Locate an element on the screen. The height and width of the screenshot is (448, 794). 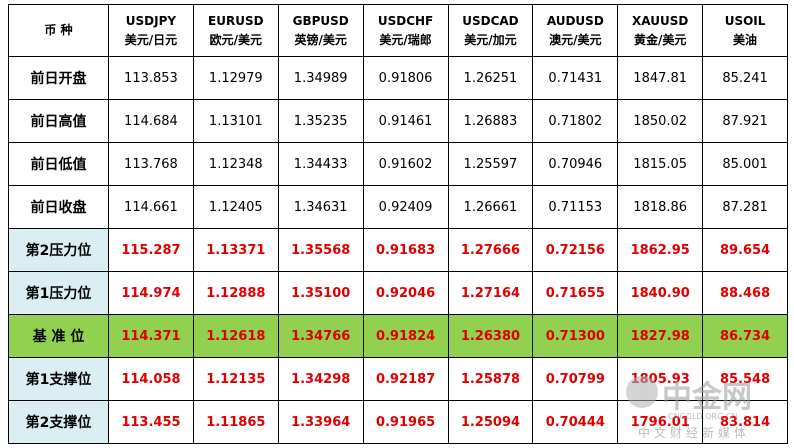
column-name: 美油 is located at coordinates (745, 39).